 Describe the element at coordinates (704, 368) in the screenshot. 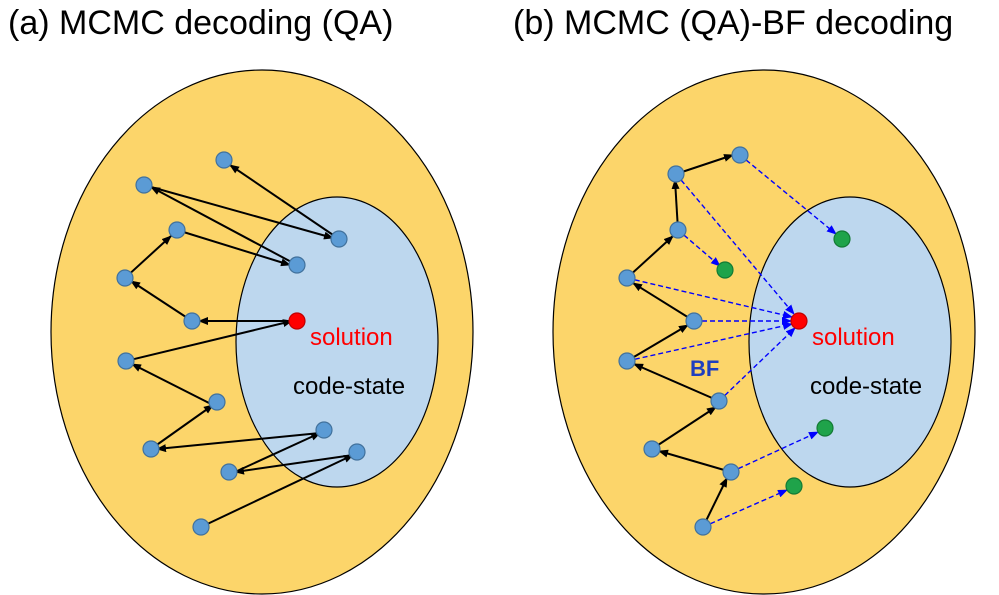

I see `bf-label: BF` at that location.